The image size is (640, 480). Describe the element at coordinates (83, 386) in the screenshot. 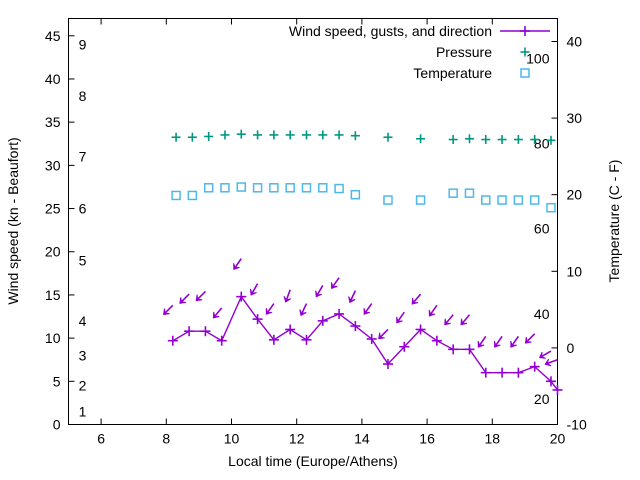

I see `beaufort-label: 2` at that location.